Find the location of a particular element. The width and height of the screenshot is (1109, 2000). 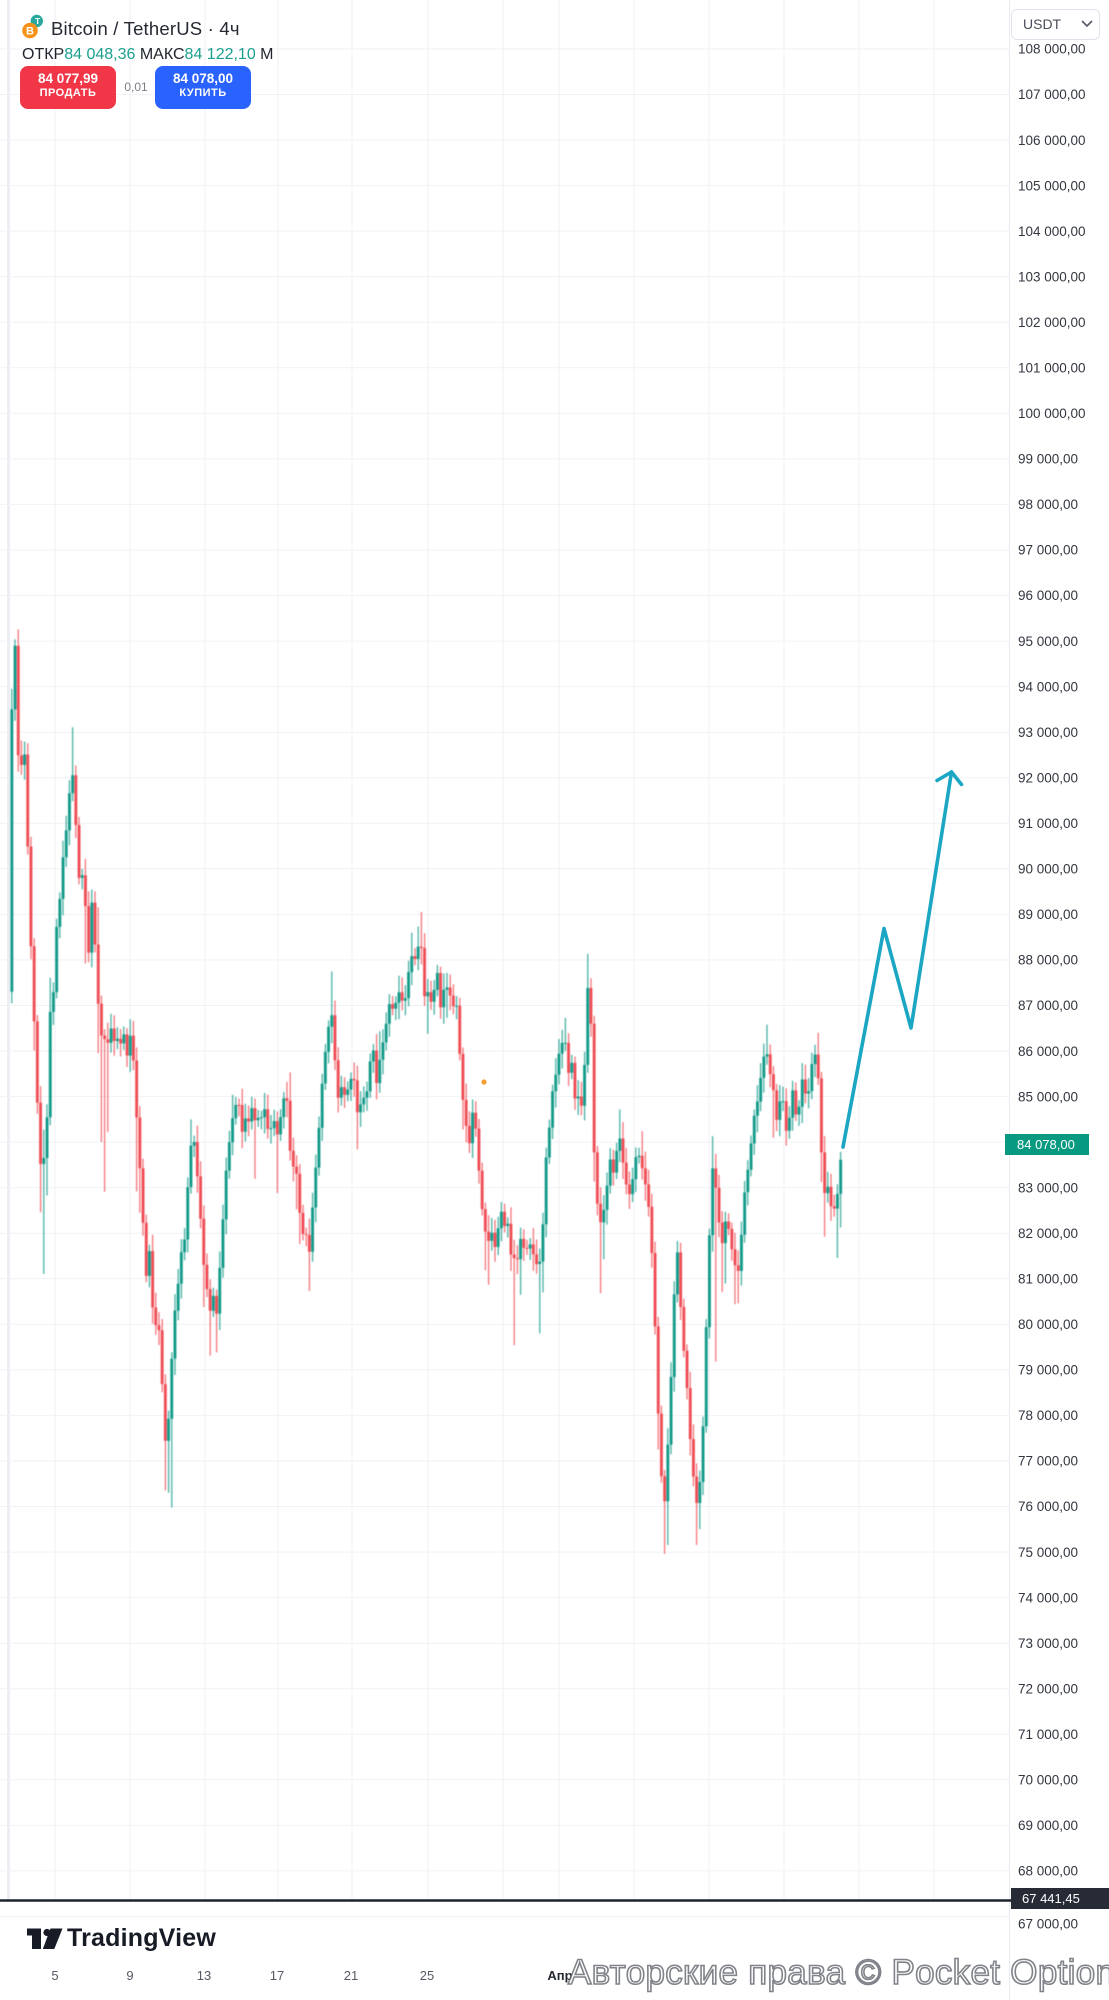

svg-text: 79 000,00 is located at coordinates (1048, 1370).